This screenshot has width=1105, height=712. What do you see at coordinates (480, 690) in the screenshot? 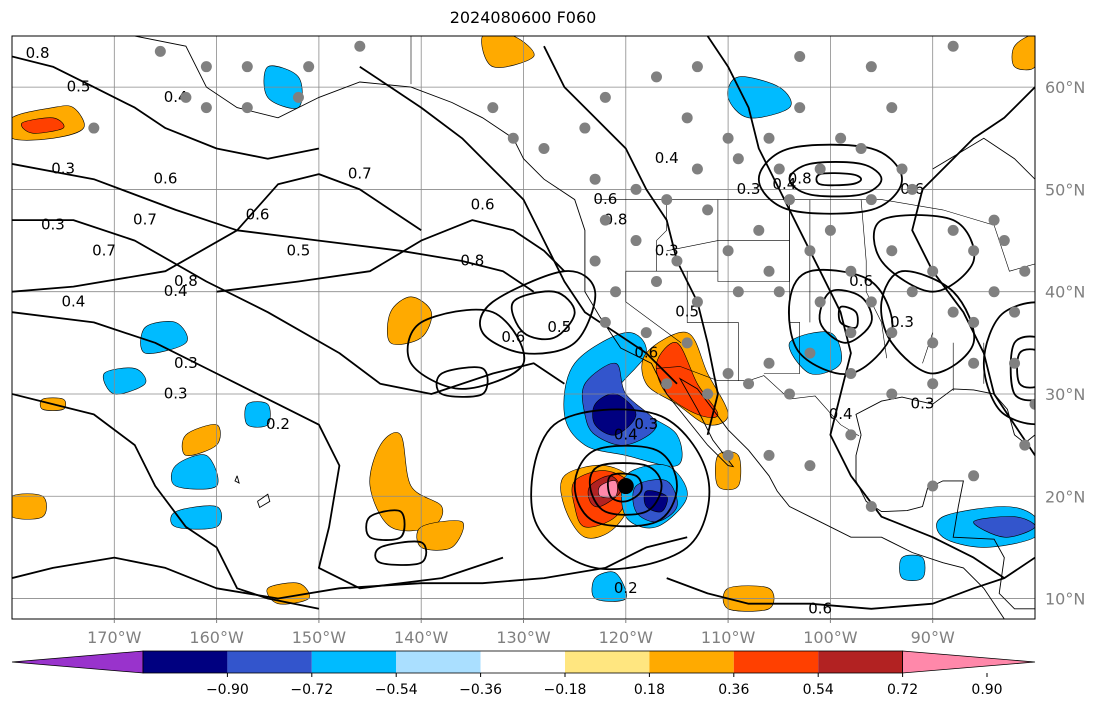
I see `colorbar-tick-label: −0.36` at bounding box center [480, 690].